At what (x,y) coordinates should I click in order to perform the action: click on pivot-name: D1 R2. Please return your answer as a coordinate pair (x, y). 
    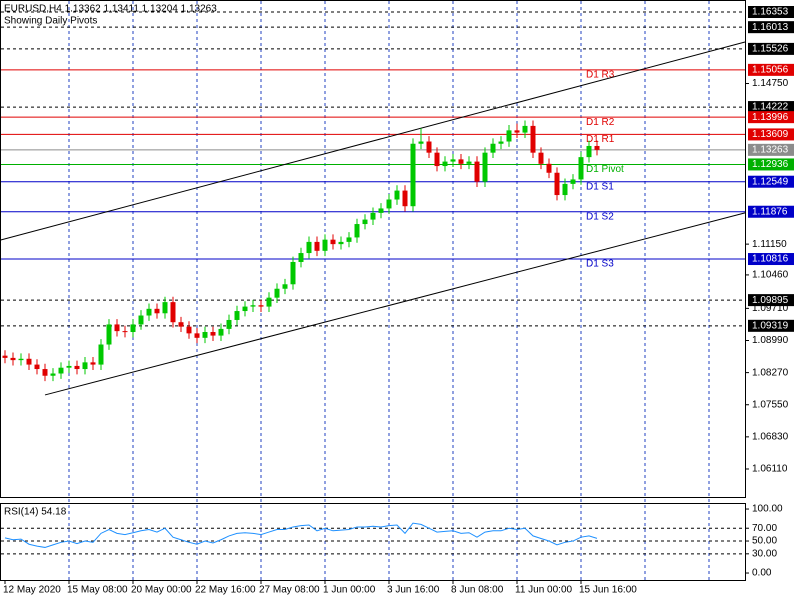
    Looking at the image, I should click on (600, 122).